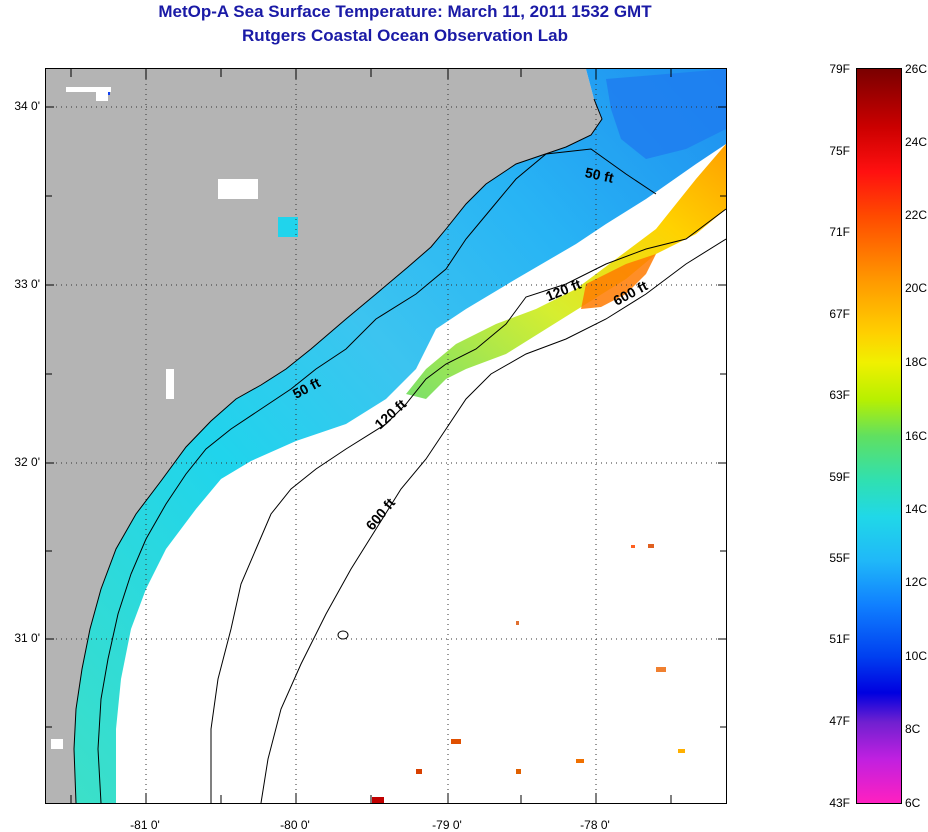 Image resolution: width=928 pixels, height=832 pixels. What do you see at coordinates (839, 151) in the screenshot?
I see `colorbar-f-label: 75F` at bounding box center [839, 151].